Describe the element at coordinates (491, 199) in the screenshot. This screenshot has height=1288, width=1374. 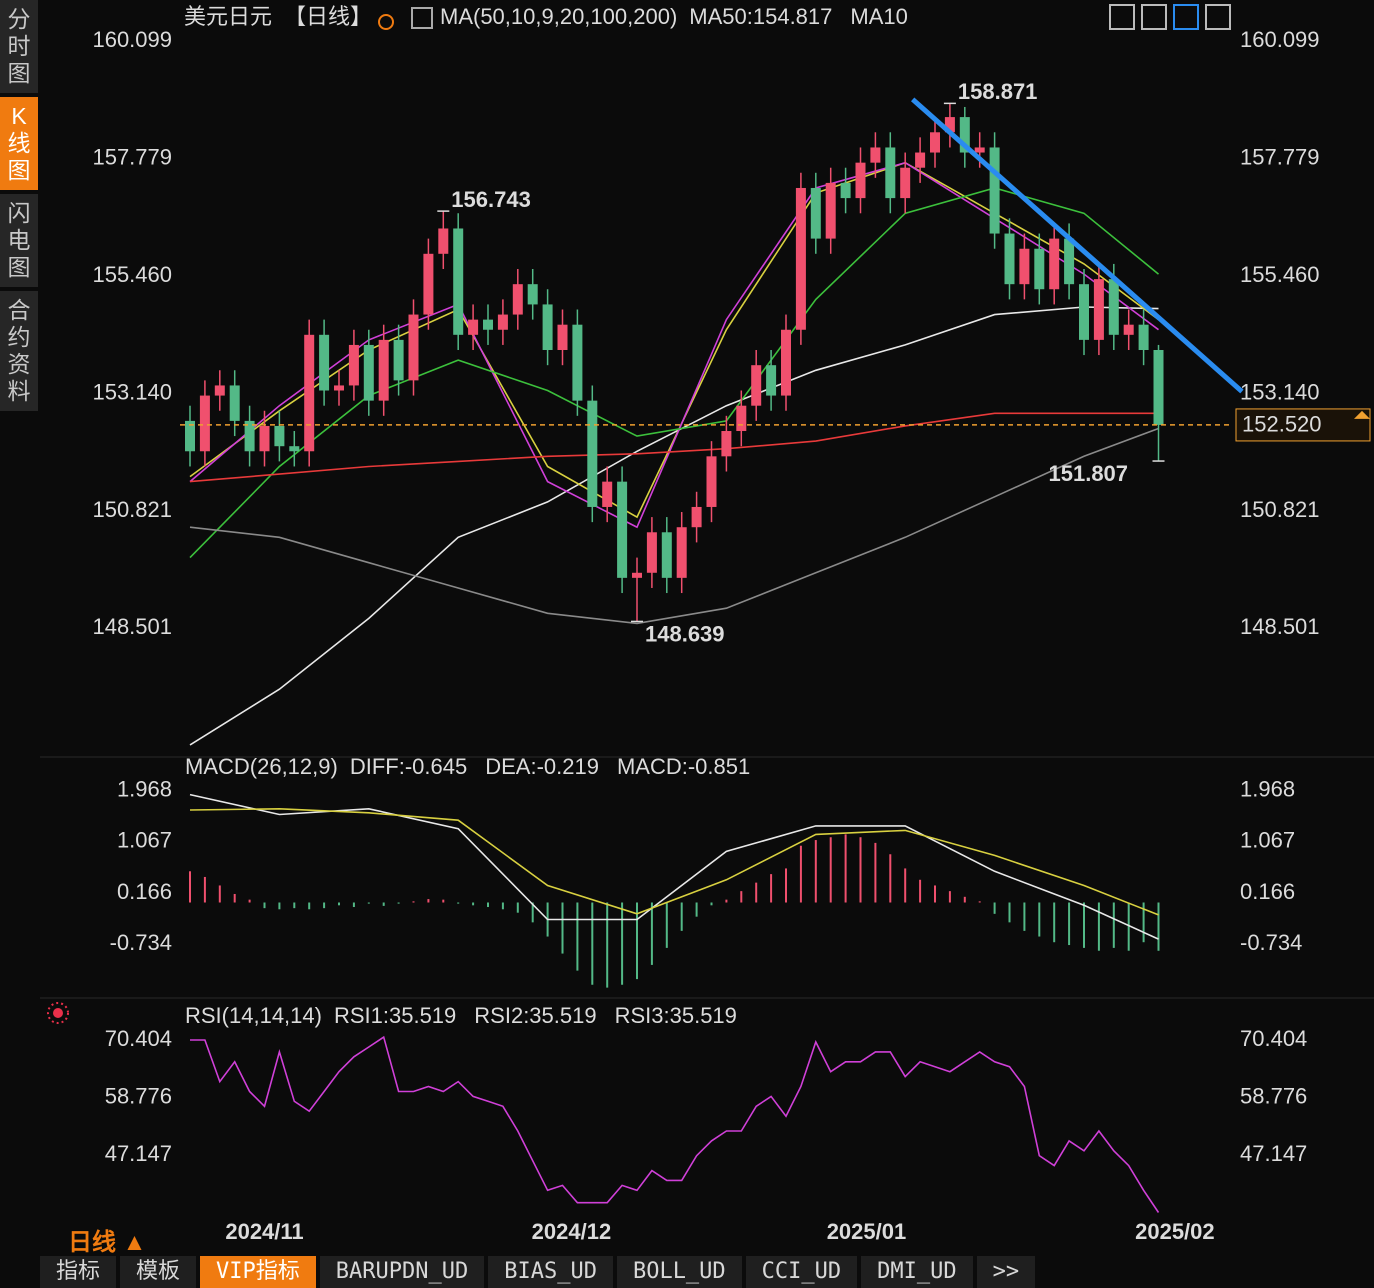
I see `annotation: 156.743` at that location.